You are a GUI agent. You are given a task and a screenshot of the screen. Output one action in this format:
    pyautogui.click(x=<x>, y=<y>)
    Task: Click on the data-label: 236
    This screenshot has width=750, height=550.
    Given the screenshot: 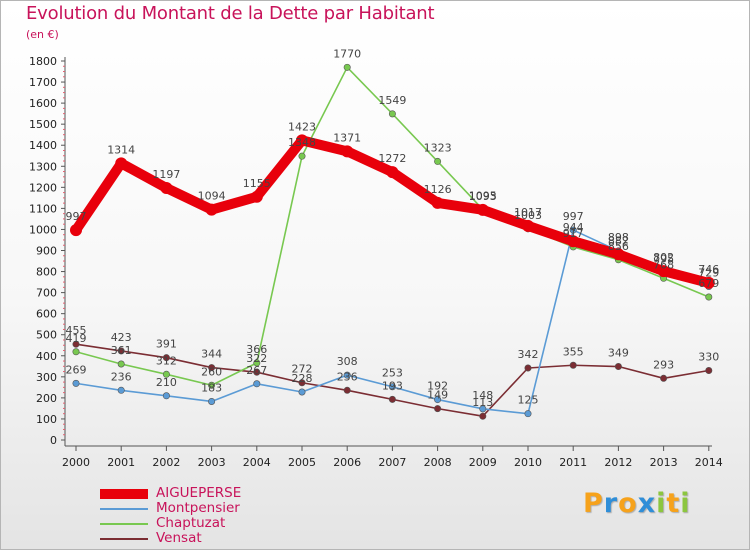 What is the action you would take?
    pyautogui.click(x=347, y=376)
    